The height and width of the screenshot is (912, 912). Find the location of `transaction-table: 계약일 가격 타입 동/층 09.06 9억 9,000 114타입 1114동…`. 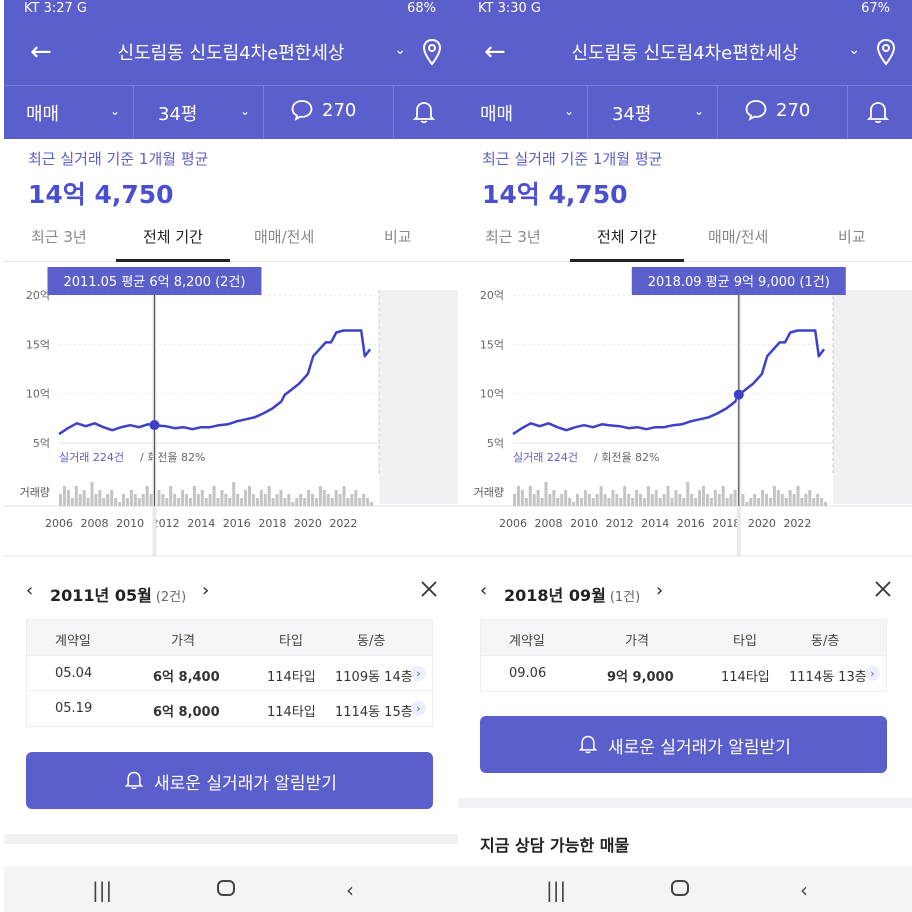

transaction-table: 계약일 가격 타입 동/층 09.06 9억 9,000 114타입 1114동… is located at coordinates (683, 655).